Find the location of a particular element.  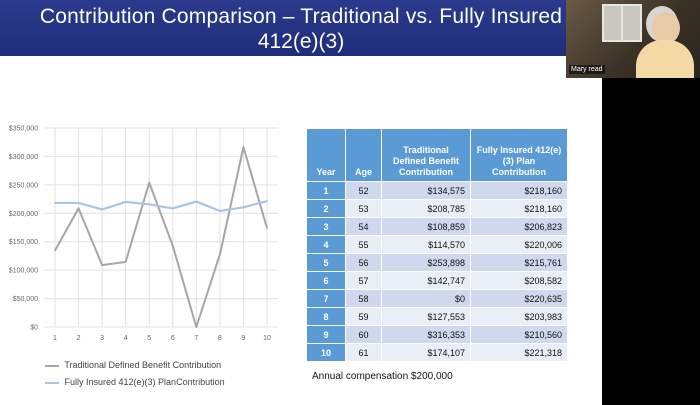

table-row: 1 52 $134,575 $218,160 is located at coordinates (437, 190).